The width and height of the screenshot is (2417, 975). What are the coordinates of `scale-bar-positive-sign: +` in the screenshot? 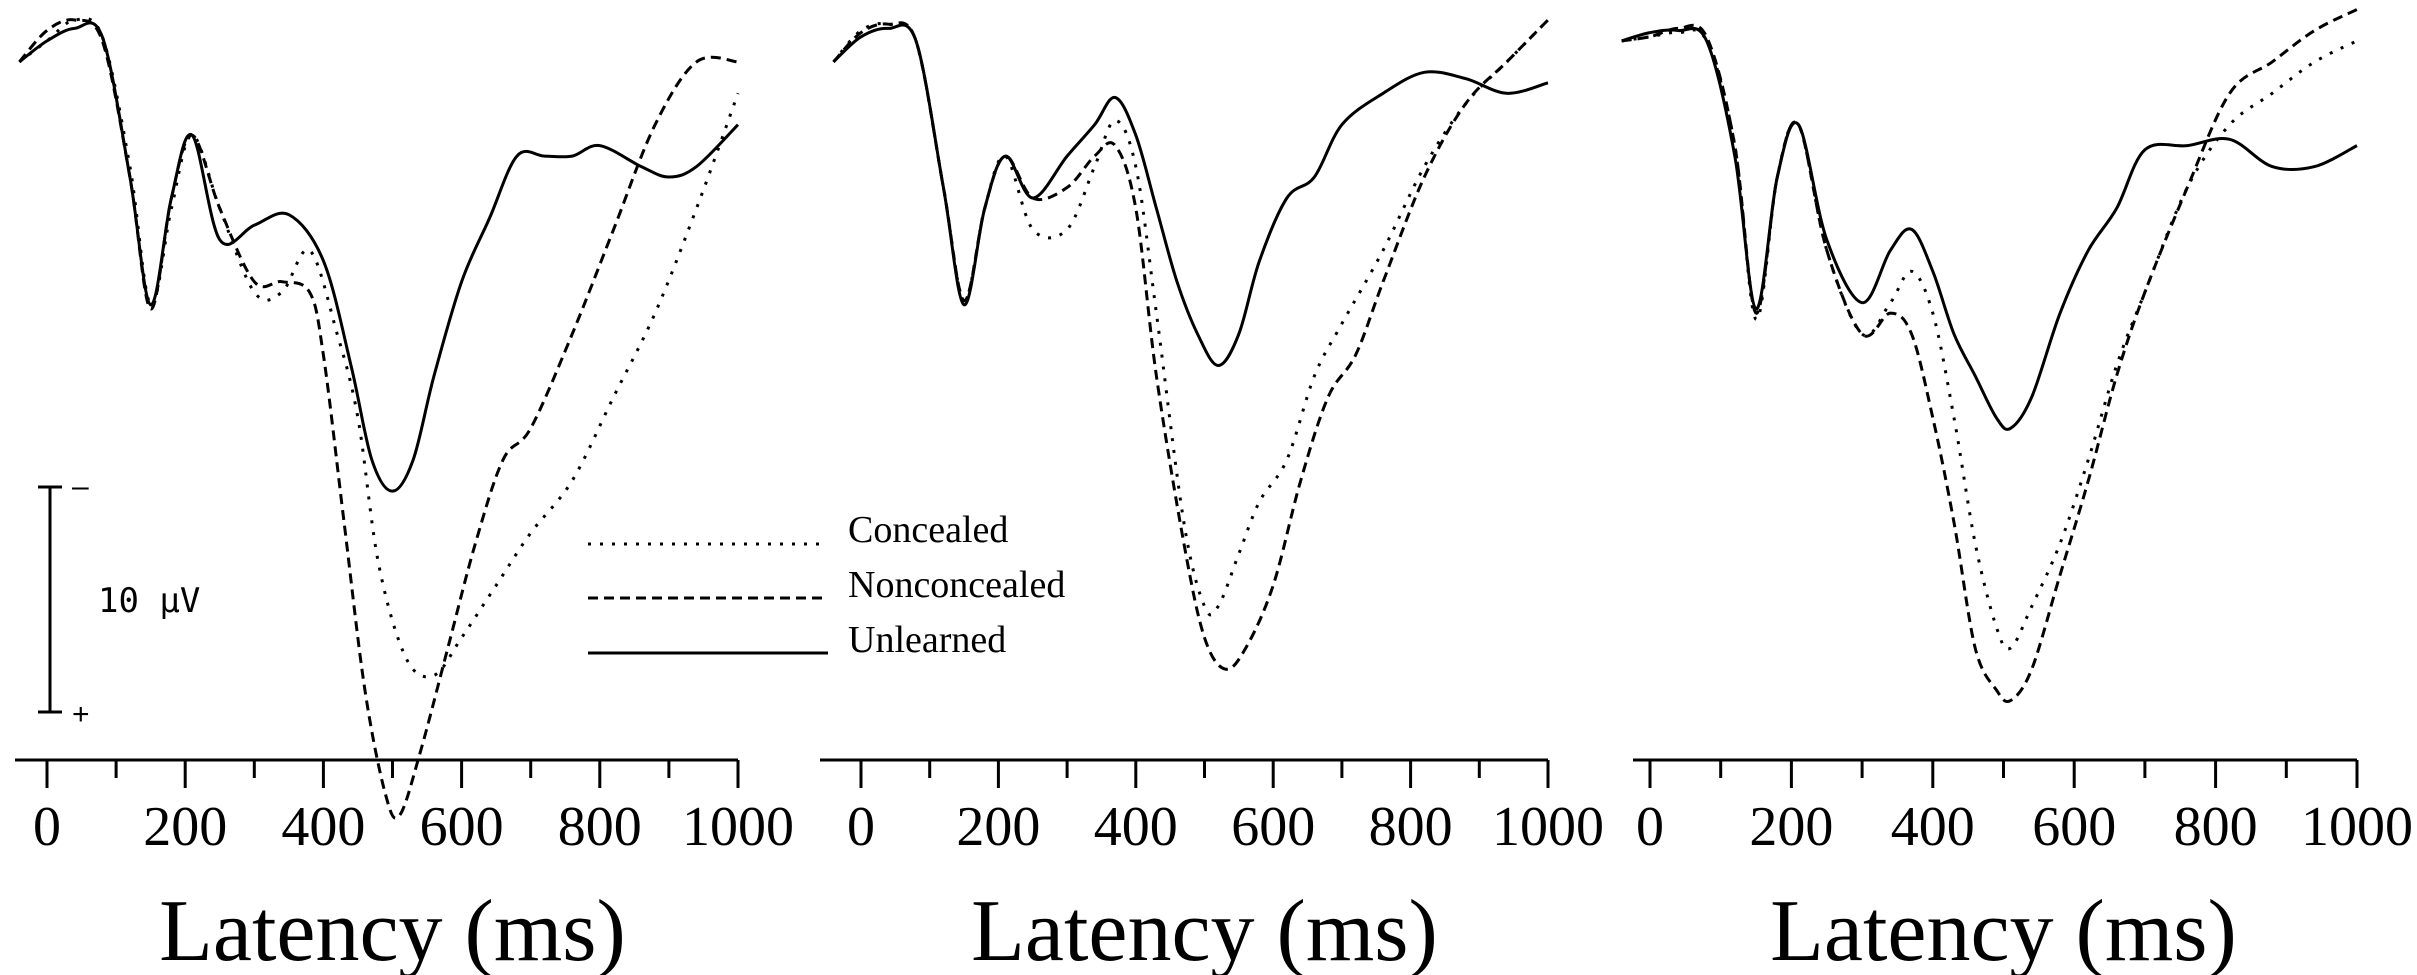 It's located at (81, 714).